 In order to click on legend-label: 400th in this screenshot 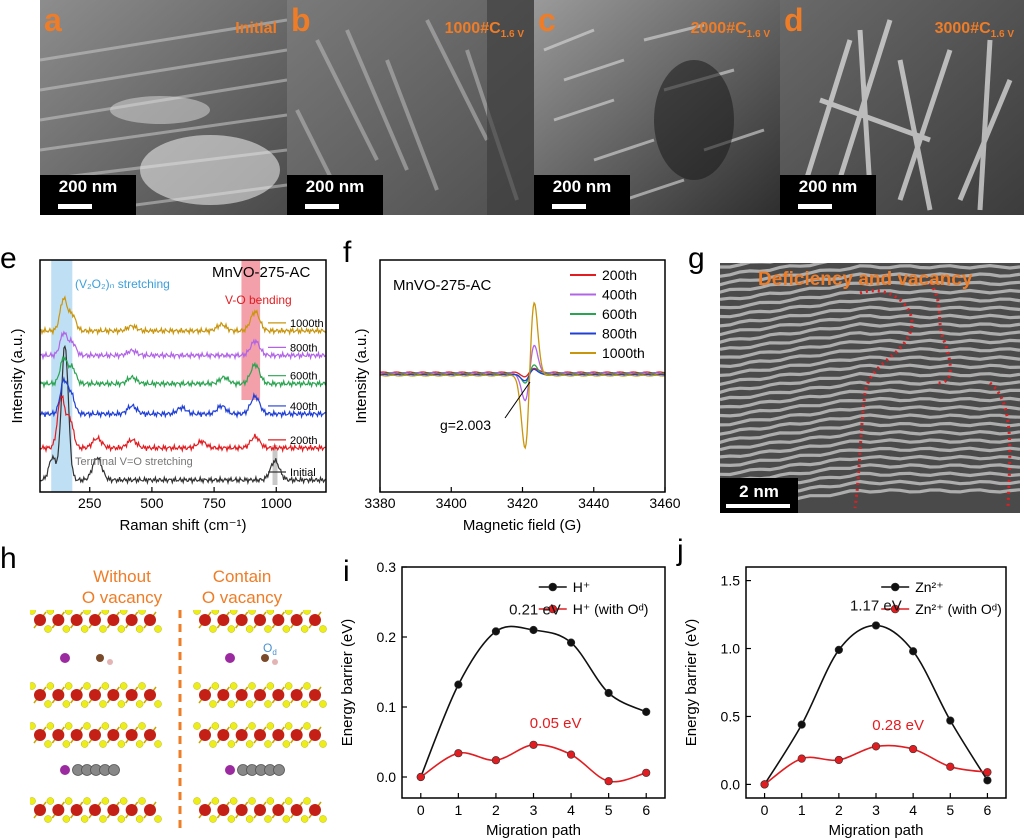, I will do `click(619, 295)`.